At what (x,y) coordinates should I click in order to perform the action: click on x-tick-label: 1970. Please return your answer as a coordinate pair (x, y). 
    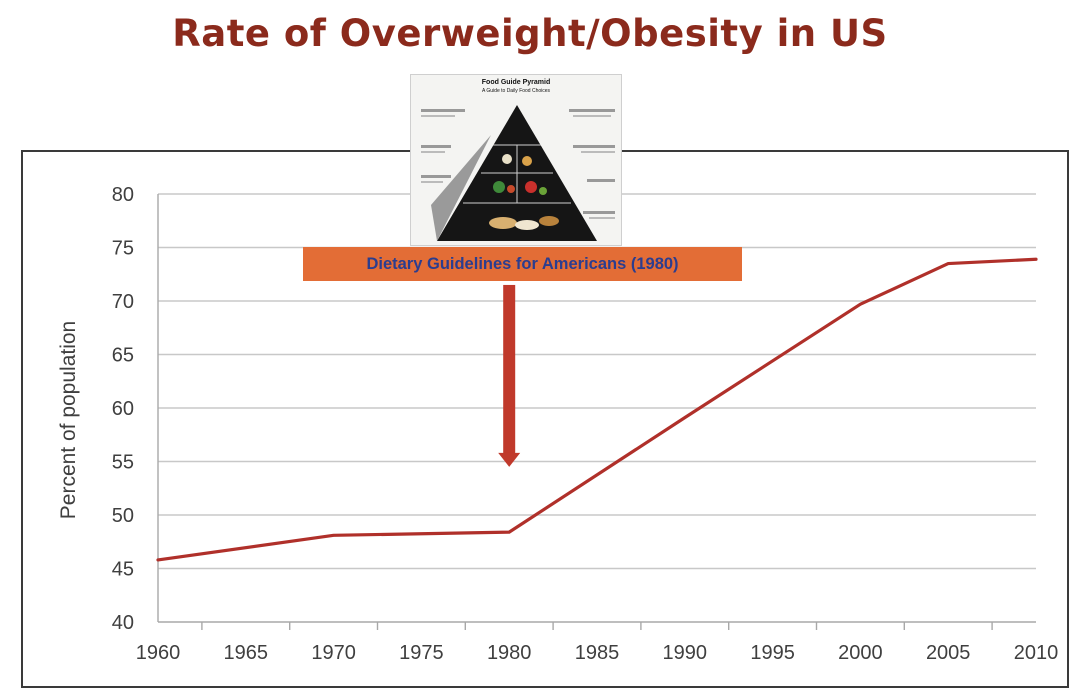
    Looking at the image, I should click on (333, 653).